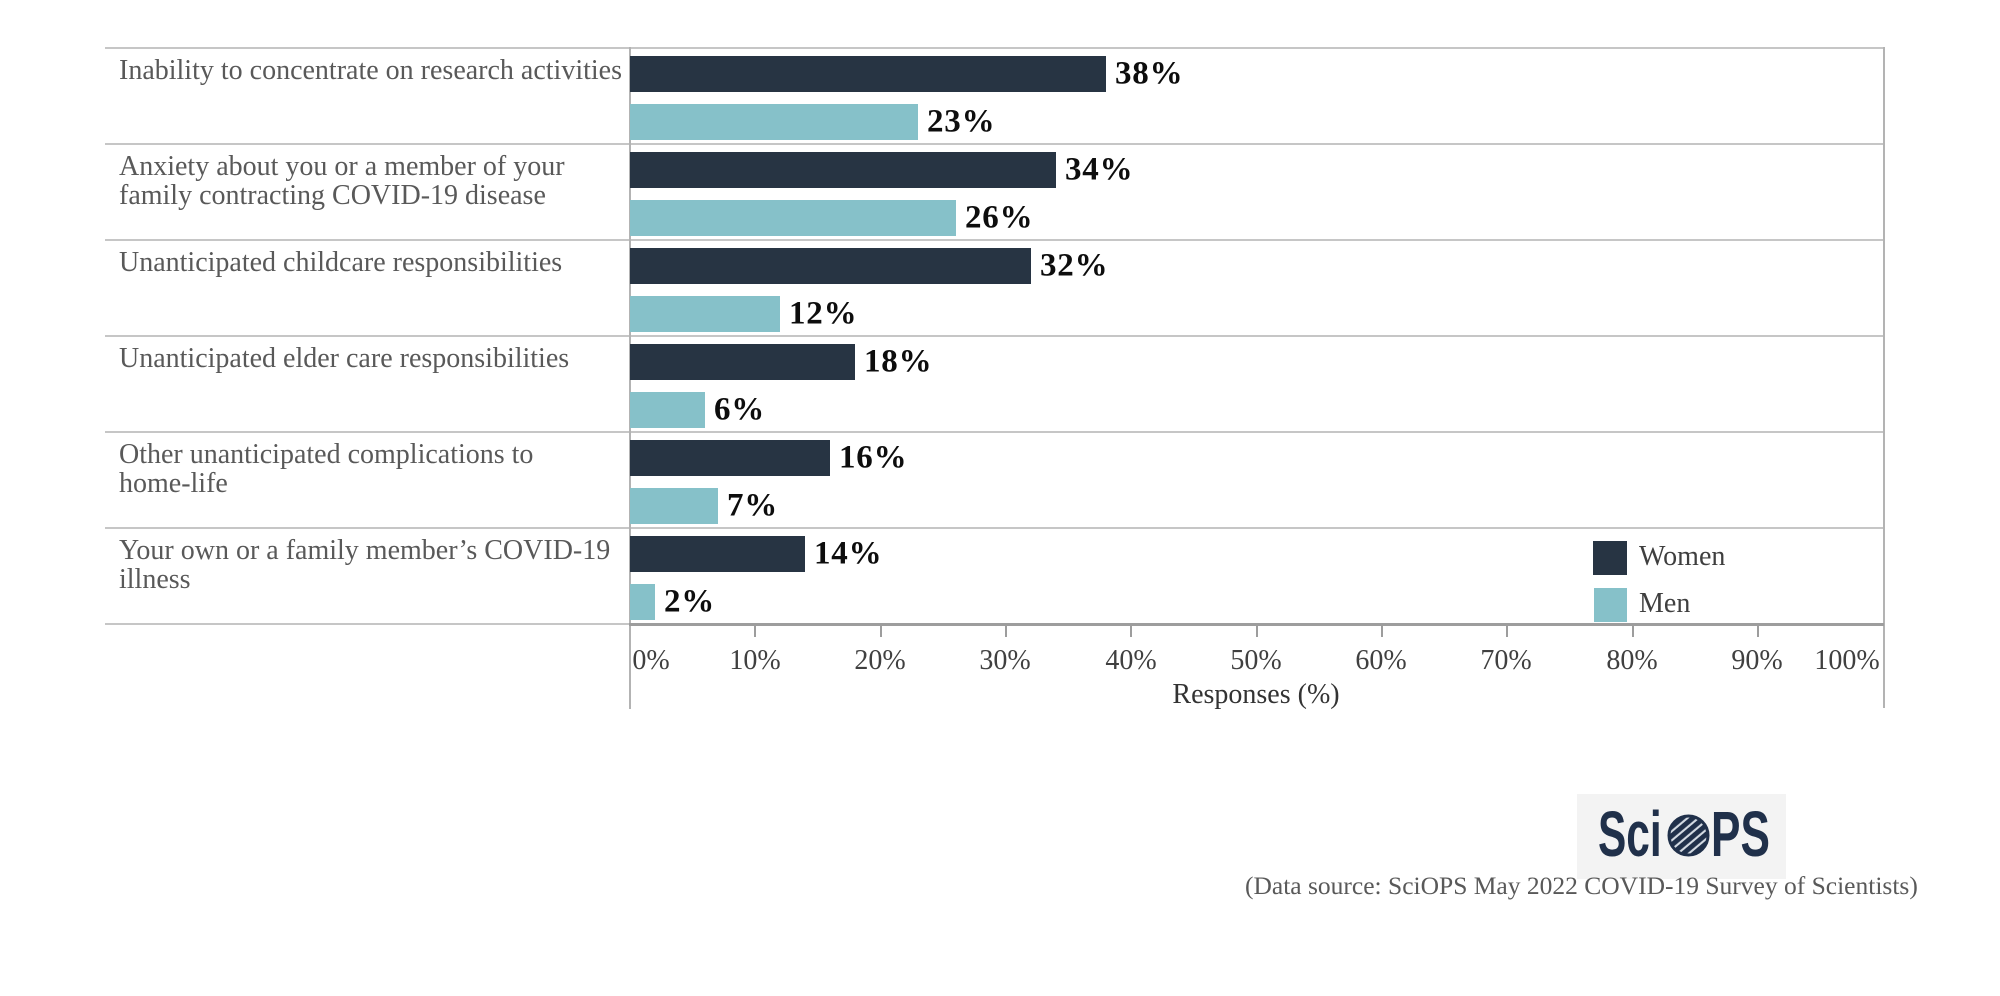 This screenshot has width=2000, height=996. What do you see at coordinates (1630, 834) in the screenshot?
I see `svg-text: Sci` at bounding box center [1630, 834].